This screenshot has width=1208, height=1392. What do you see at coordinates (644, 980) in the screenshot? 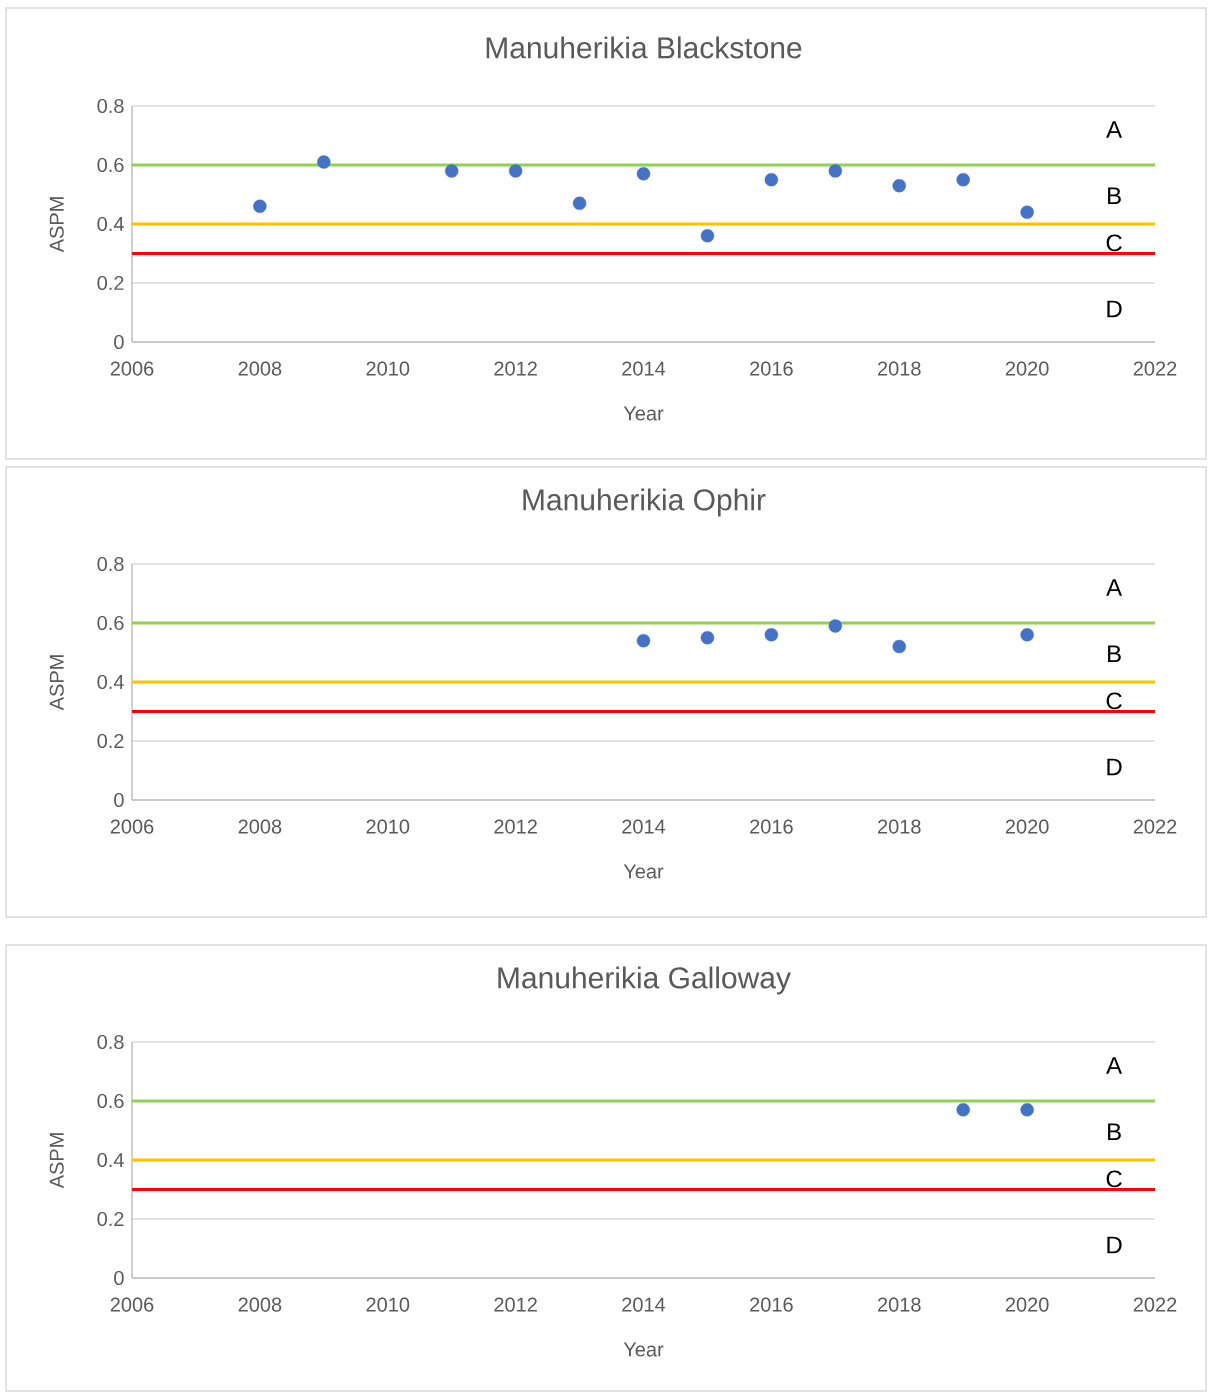
I see `chart-title: Manuherikia Galloway` at bounding box center [644, 980].